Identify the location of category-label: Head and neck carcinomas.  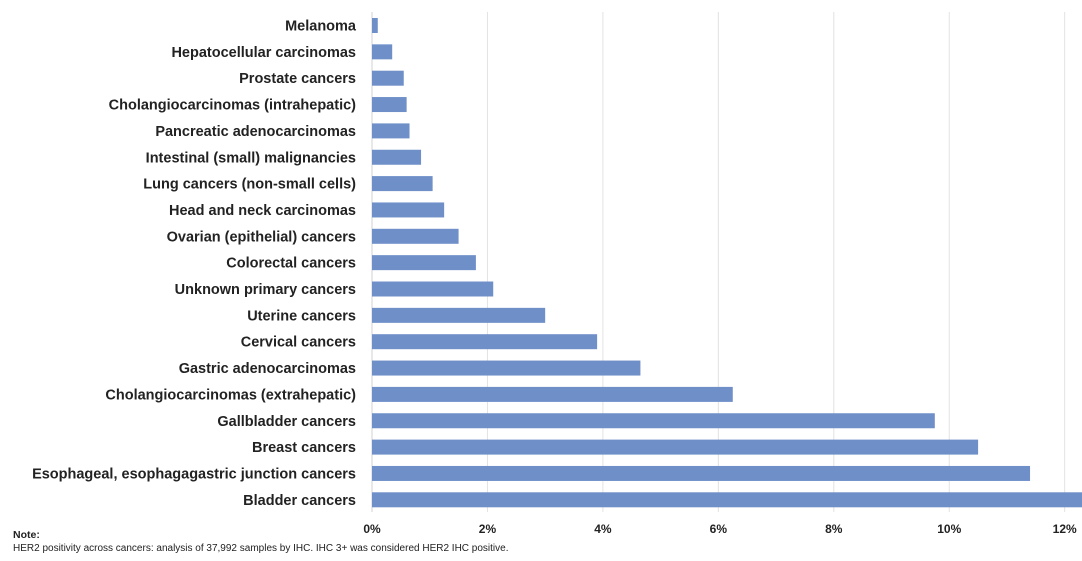
(262, 211).